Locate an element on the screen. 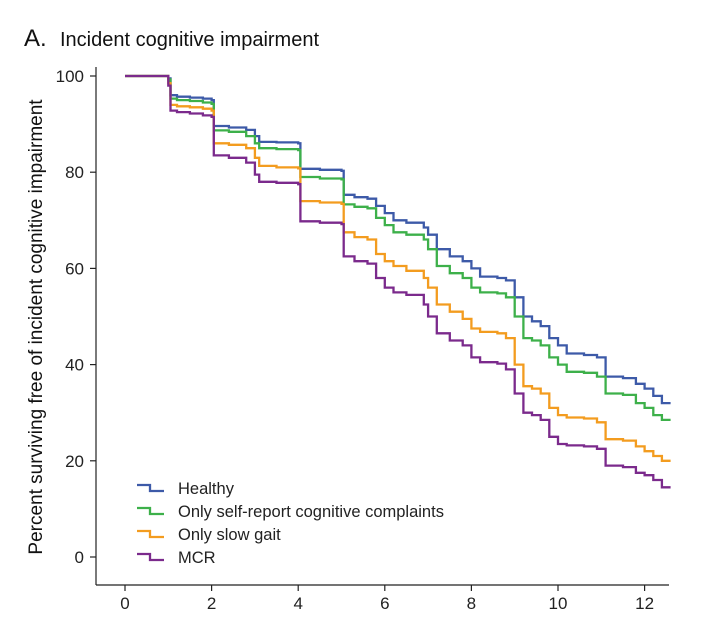 This screenshot has width=715, height=627. x-tick-label: 4 is located at coordinates (297, 603).